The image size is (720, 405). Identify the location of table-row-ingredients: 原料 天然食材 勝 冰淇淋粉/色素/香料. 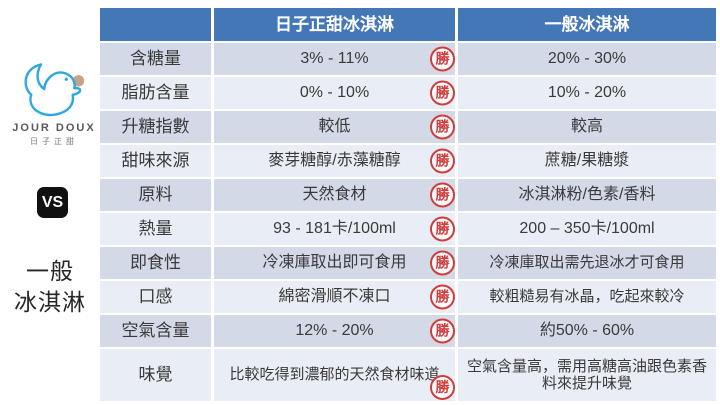
(408, 195).